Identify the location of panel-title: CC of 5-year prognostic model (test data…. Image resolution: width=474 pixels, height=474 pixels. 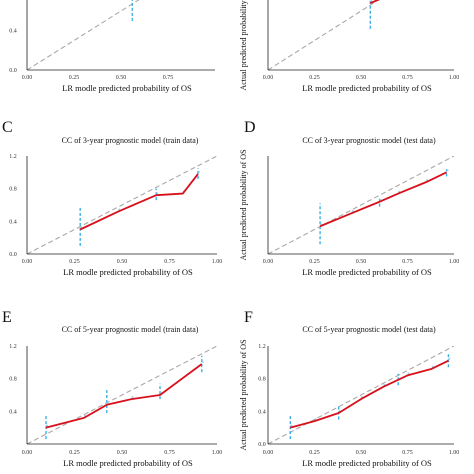
(369, 329).